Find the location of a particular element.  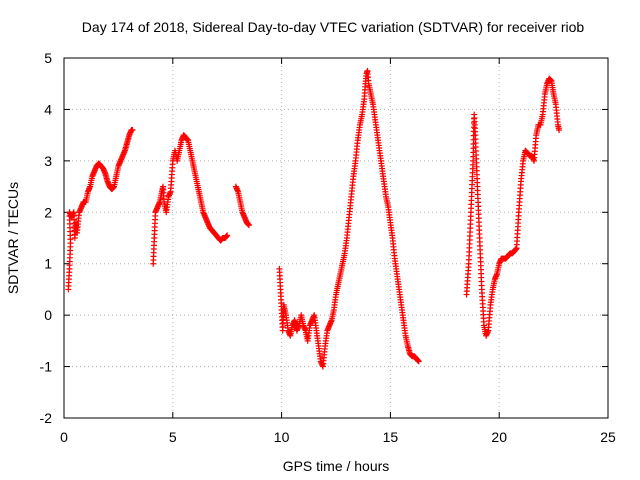

x-tick-label: 20 is located at coordinates (499, 437).